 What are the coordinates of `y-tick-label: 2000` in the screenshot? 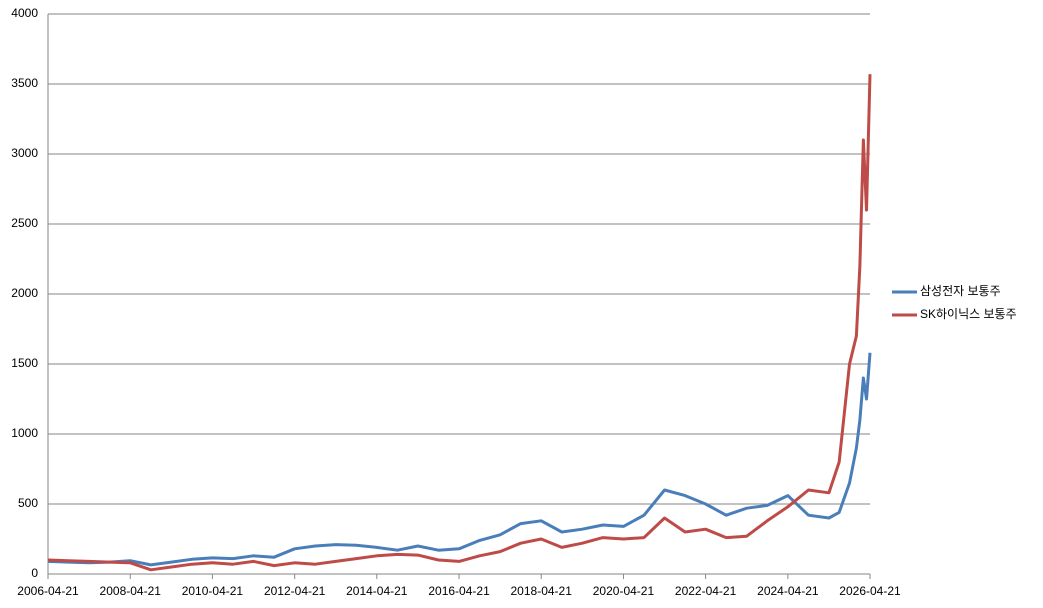 It's located at (24, 293).